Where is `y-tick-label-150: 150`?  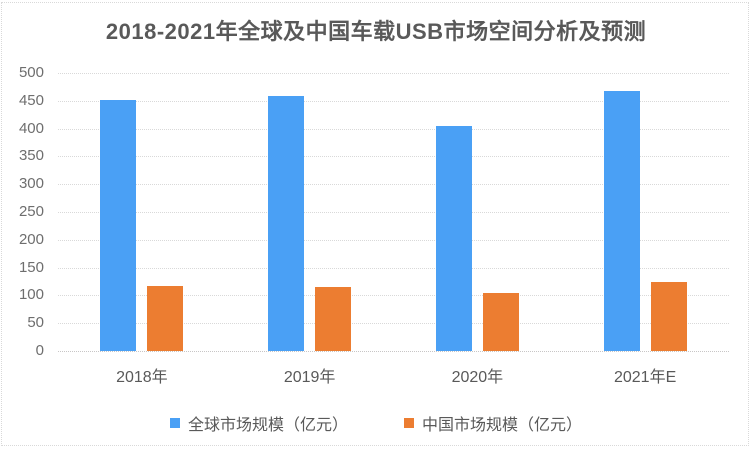
y-tick-label-150: 150 is located at coordinates (31, 267).